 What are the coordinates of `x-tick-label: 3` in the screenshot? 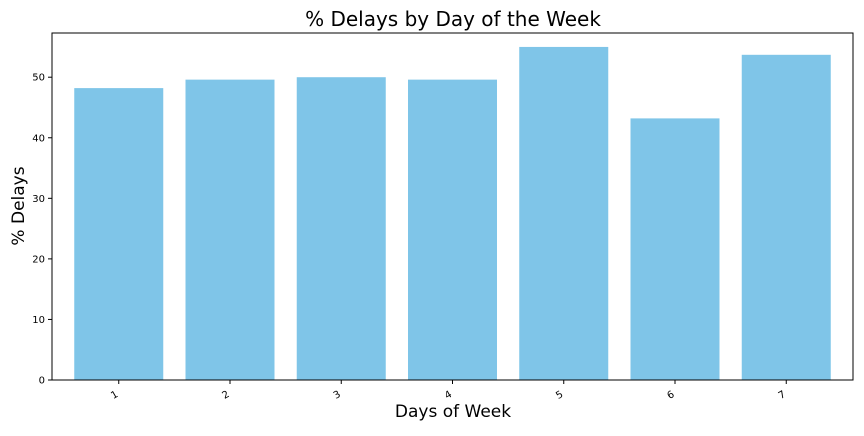 It's located at (337, 395).